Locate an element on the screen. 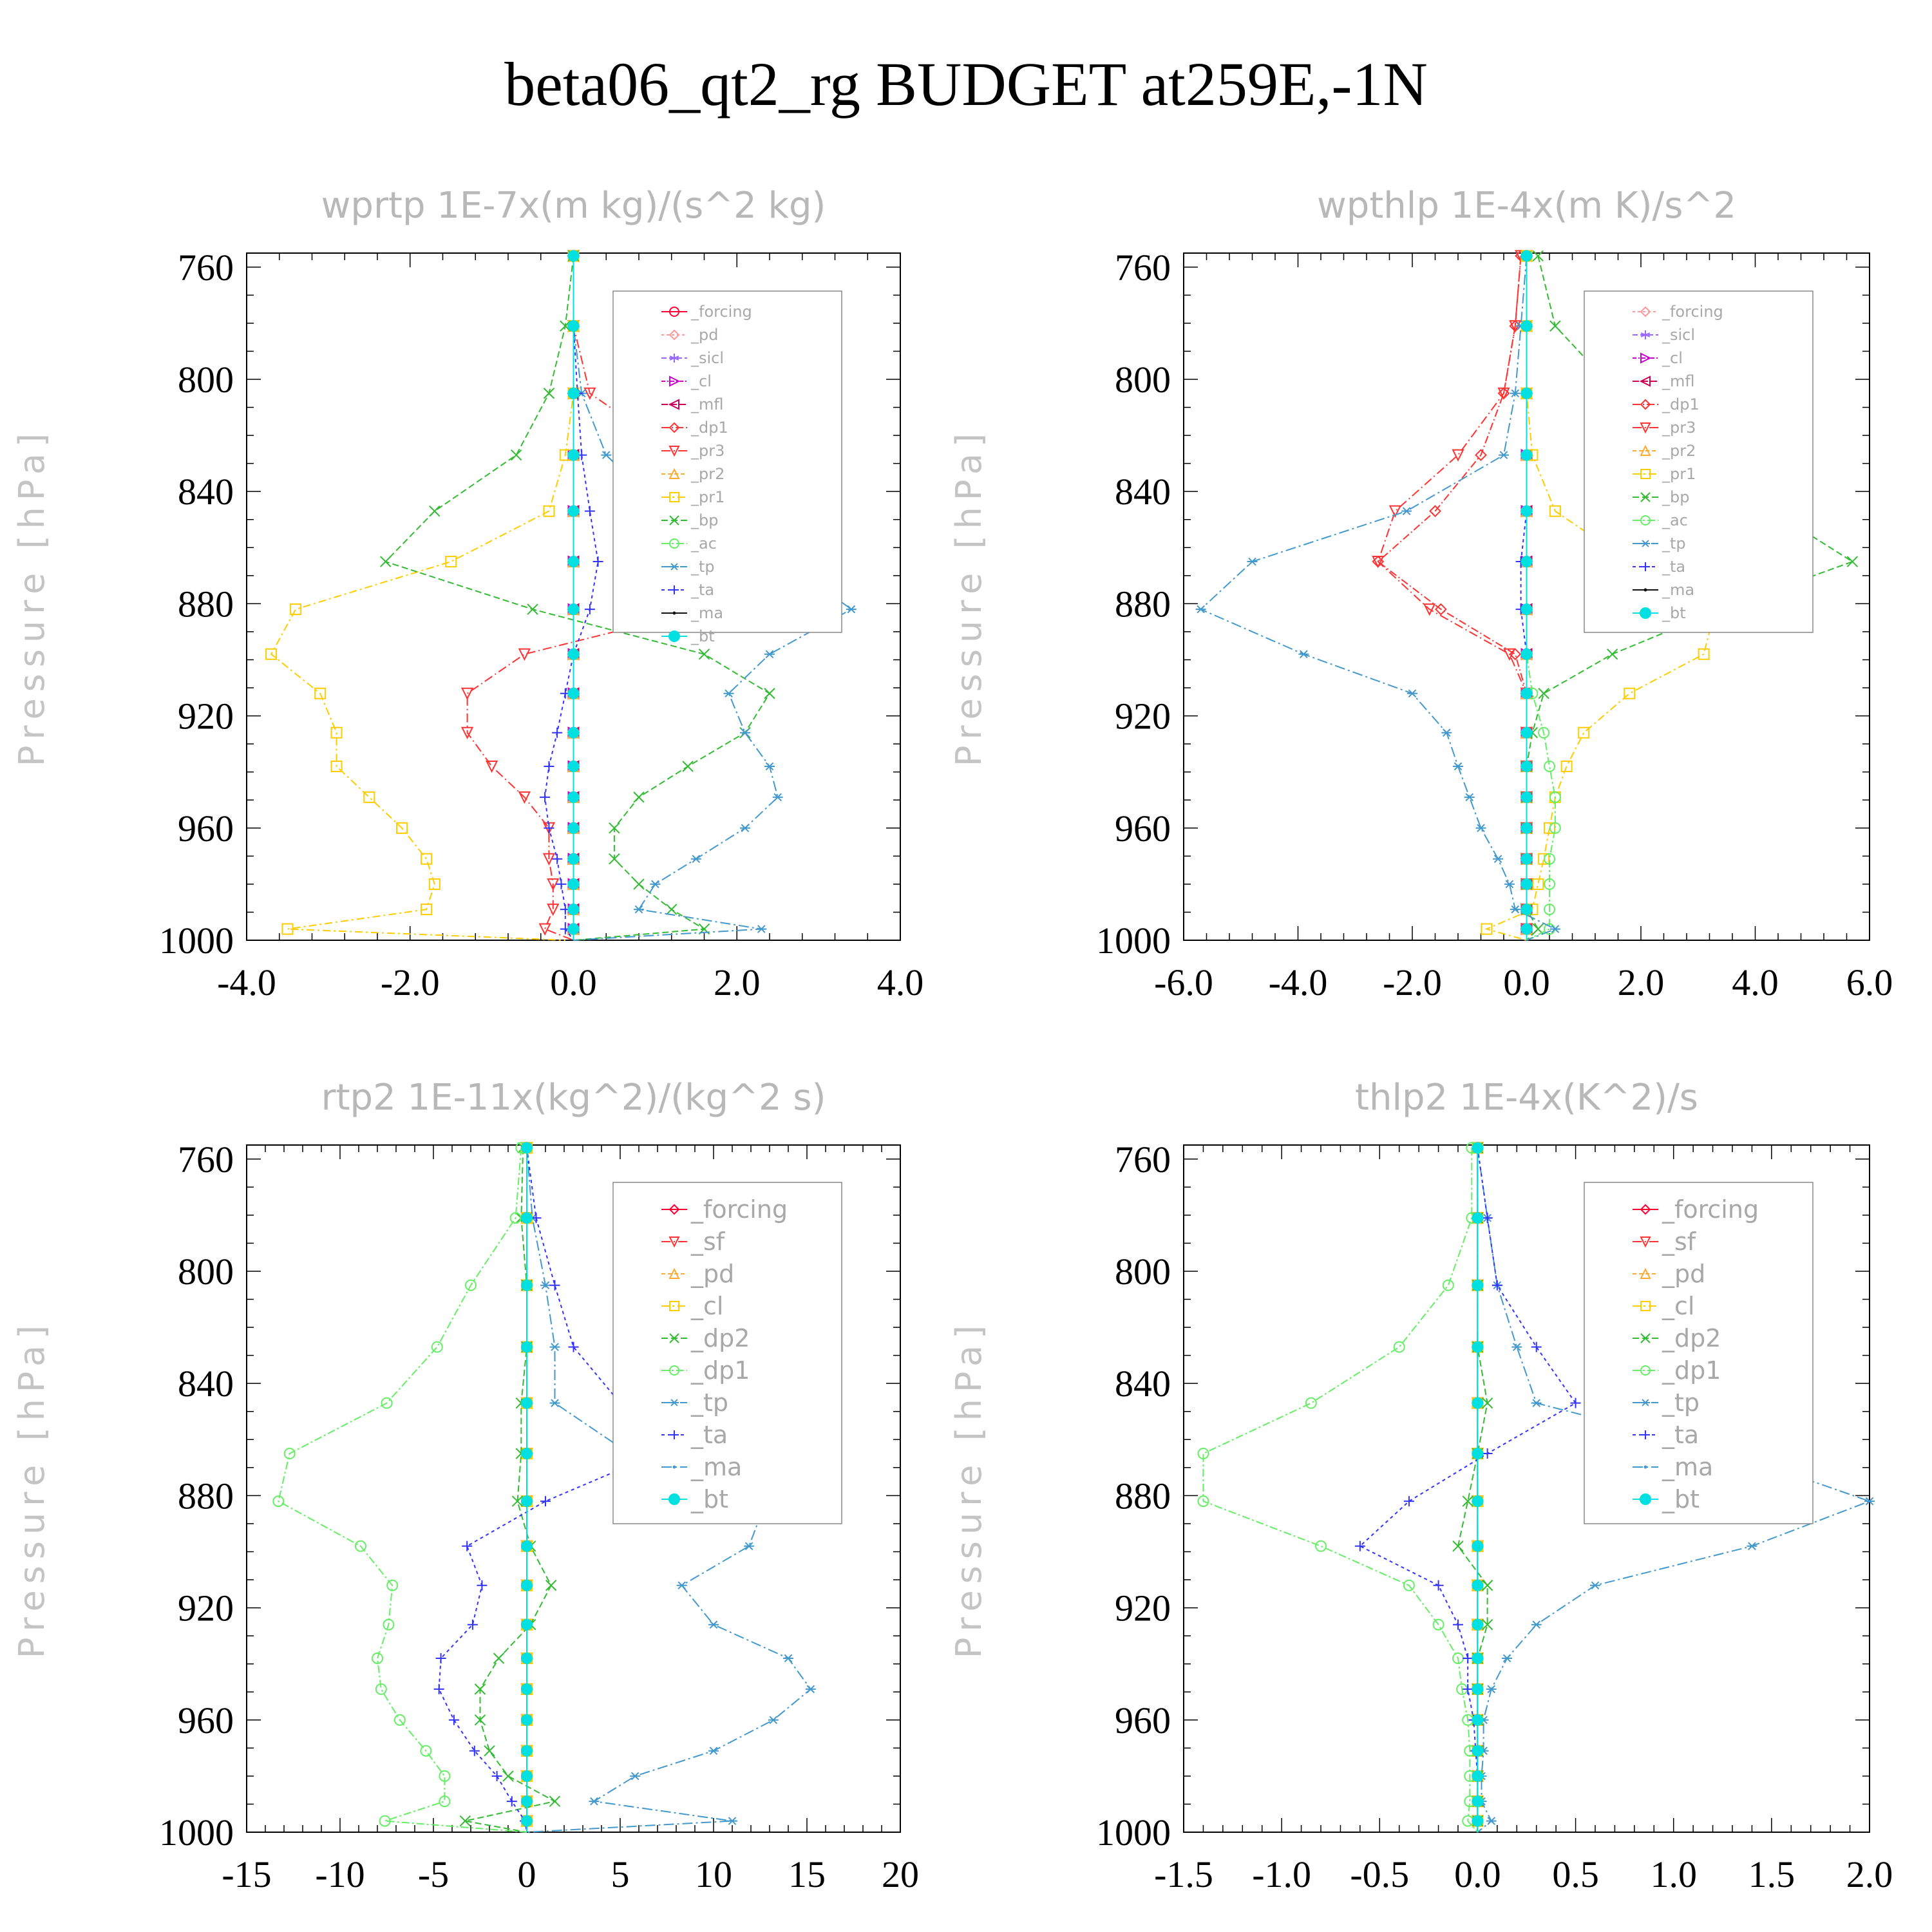 The width and height of the screenshot is (1932, 1932). y-tick-label: 800 is located at coordinates (1143, 1272).